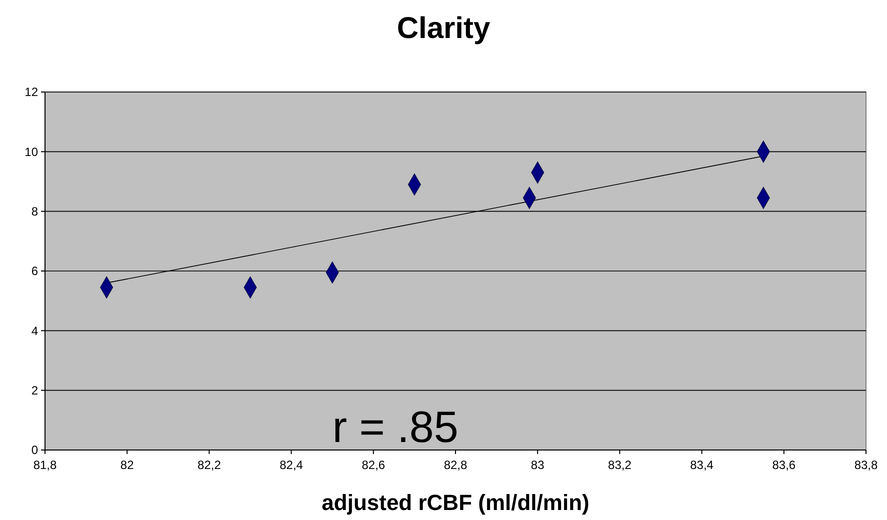 Image resolution: width=887 pixels, height=520 pixels. What do you see at coordinates (45, 465) in the screenshot?
I see `x-tick-label: 81,8` at bounding box center [45, 465].